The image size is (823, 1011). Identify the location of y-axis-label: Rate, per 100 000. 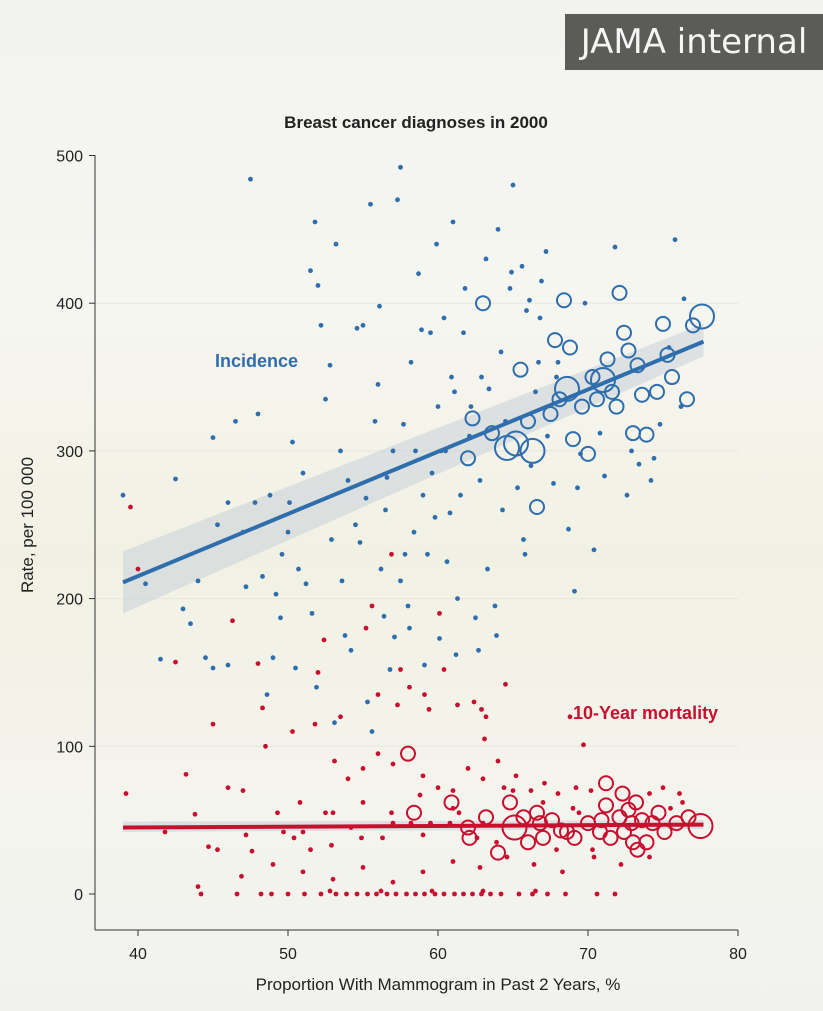
(27, 525).